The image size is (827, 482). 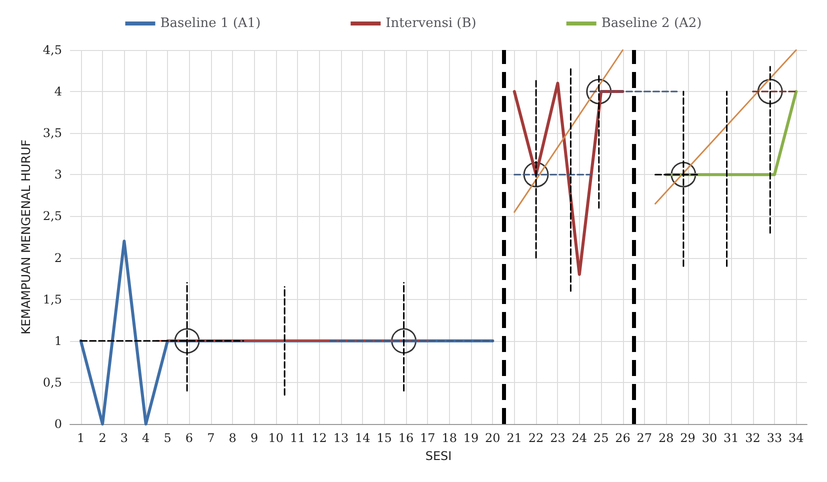 I want to click on x-axis-title: SESI, so click(x=438, y=456).